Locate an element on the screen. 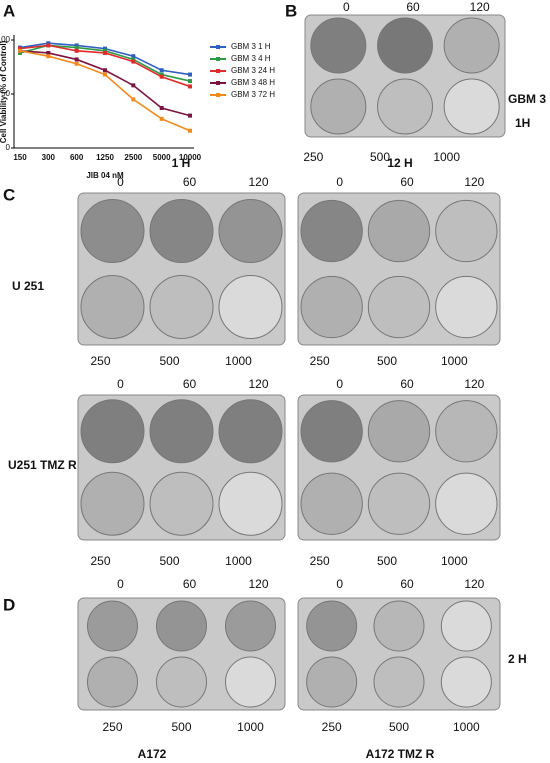 The width and height of the screenshot is (550, 763). x-axis-label: JIB 04 nM is located at coordinates (105, 175).